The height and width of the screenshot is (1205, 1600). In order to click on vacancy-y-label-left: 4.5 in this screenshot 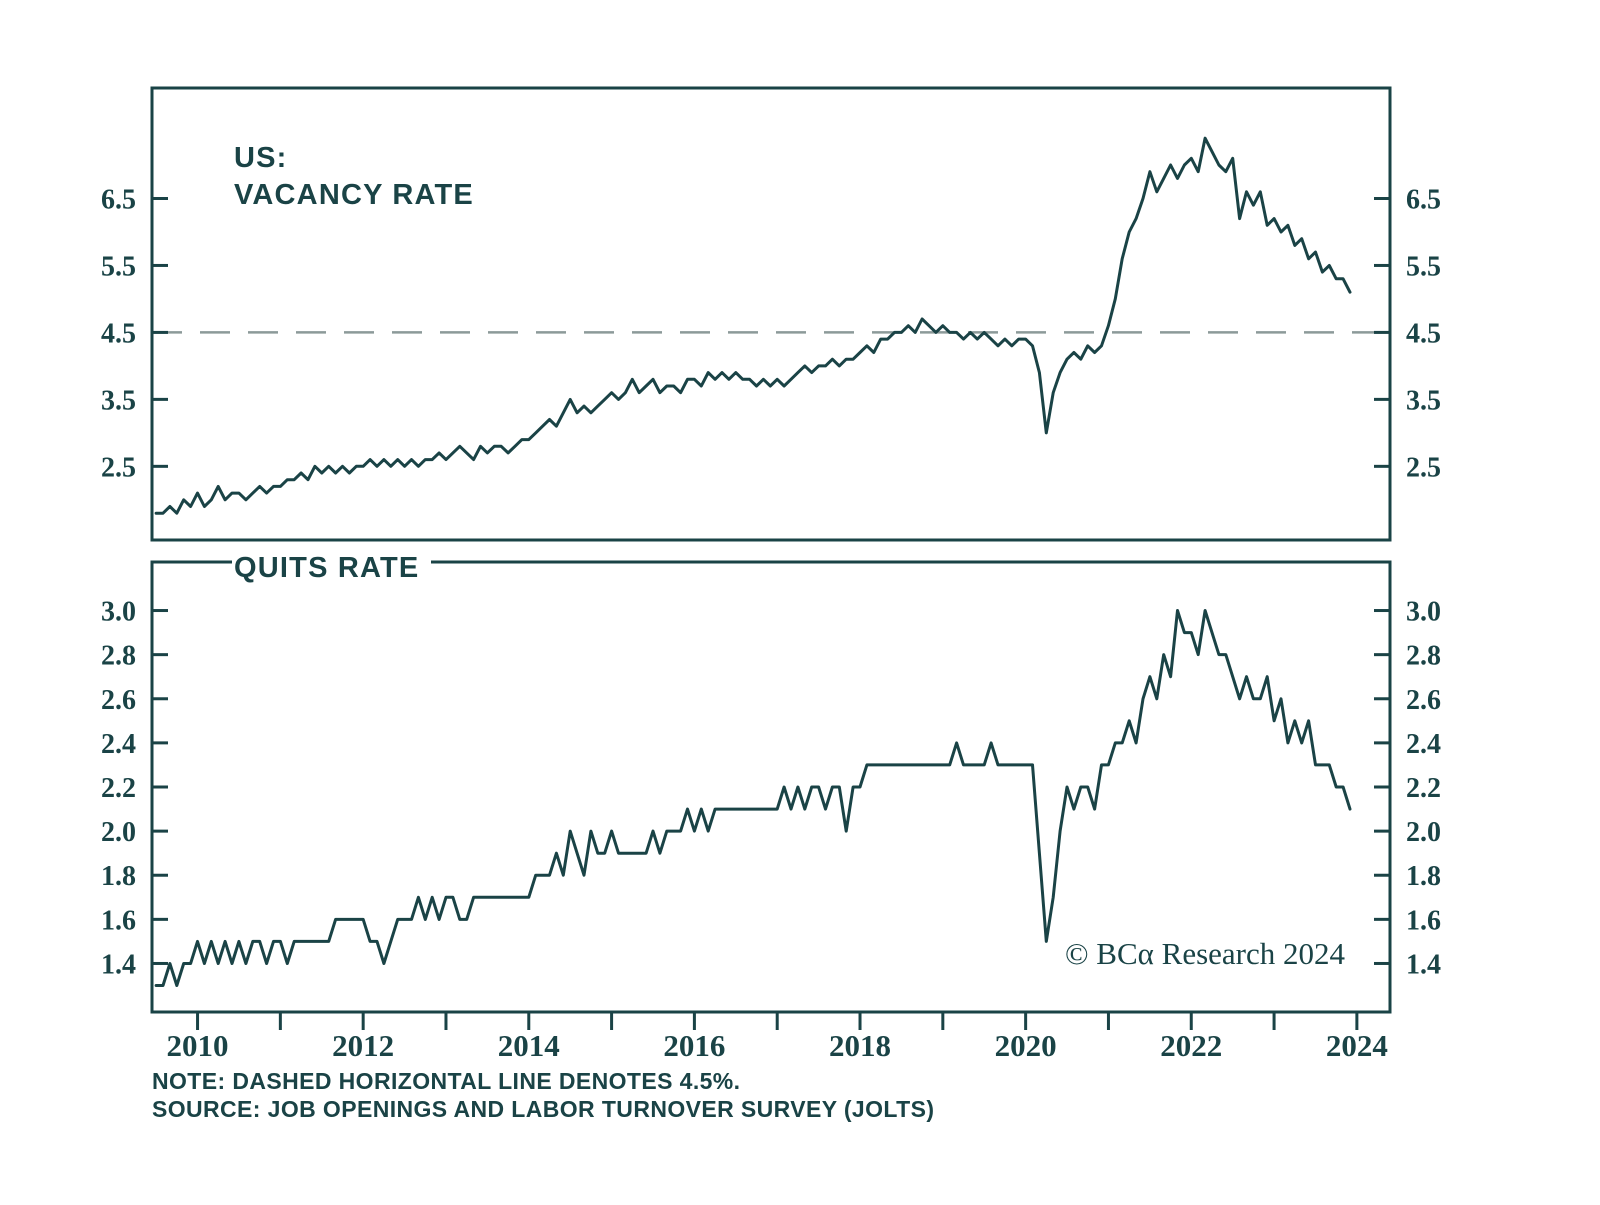, I will do `click(118, 333)`.